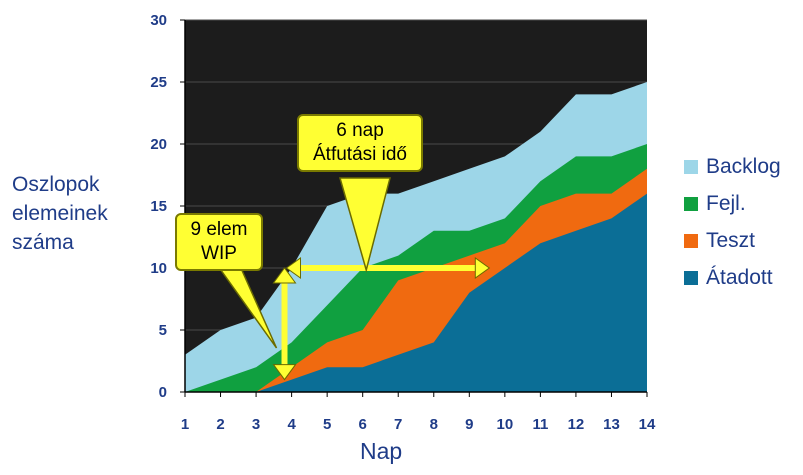 This screenshot has height=475, width=803. Describe the element at coordinates (219, 253) in the screenshot. I see `wip-callout-line-2: WIP` at that location.